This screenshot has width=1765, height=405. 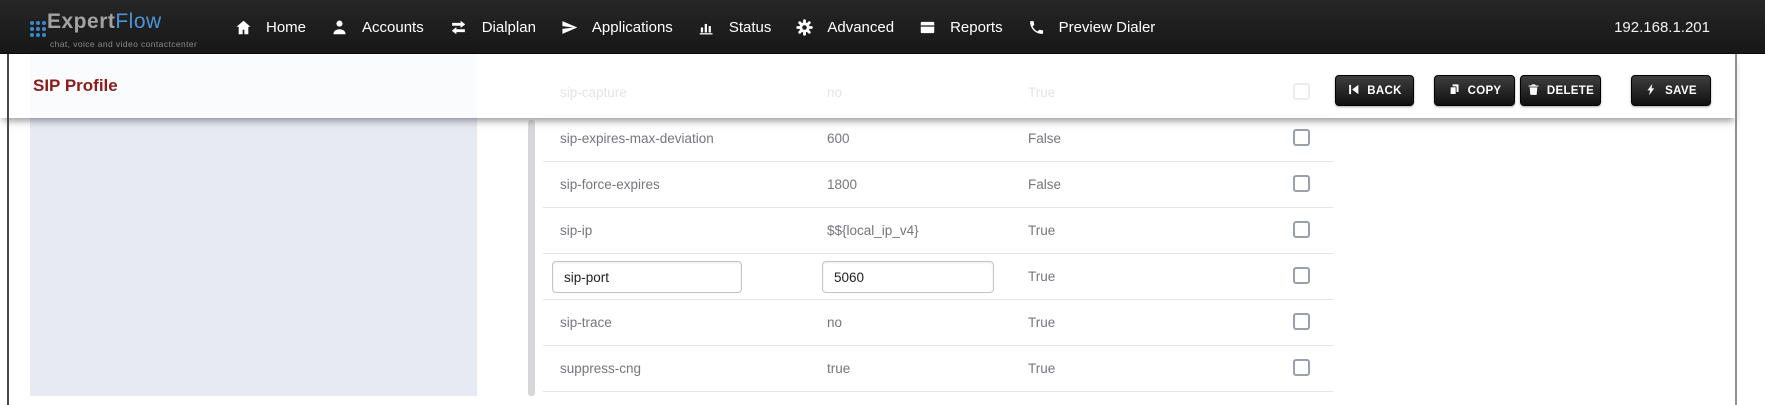 What do you see at coordinates (1353, 91) in the screenshot?
I see `skip-back-icon` at bounding box center [1353, 91].